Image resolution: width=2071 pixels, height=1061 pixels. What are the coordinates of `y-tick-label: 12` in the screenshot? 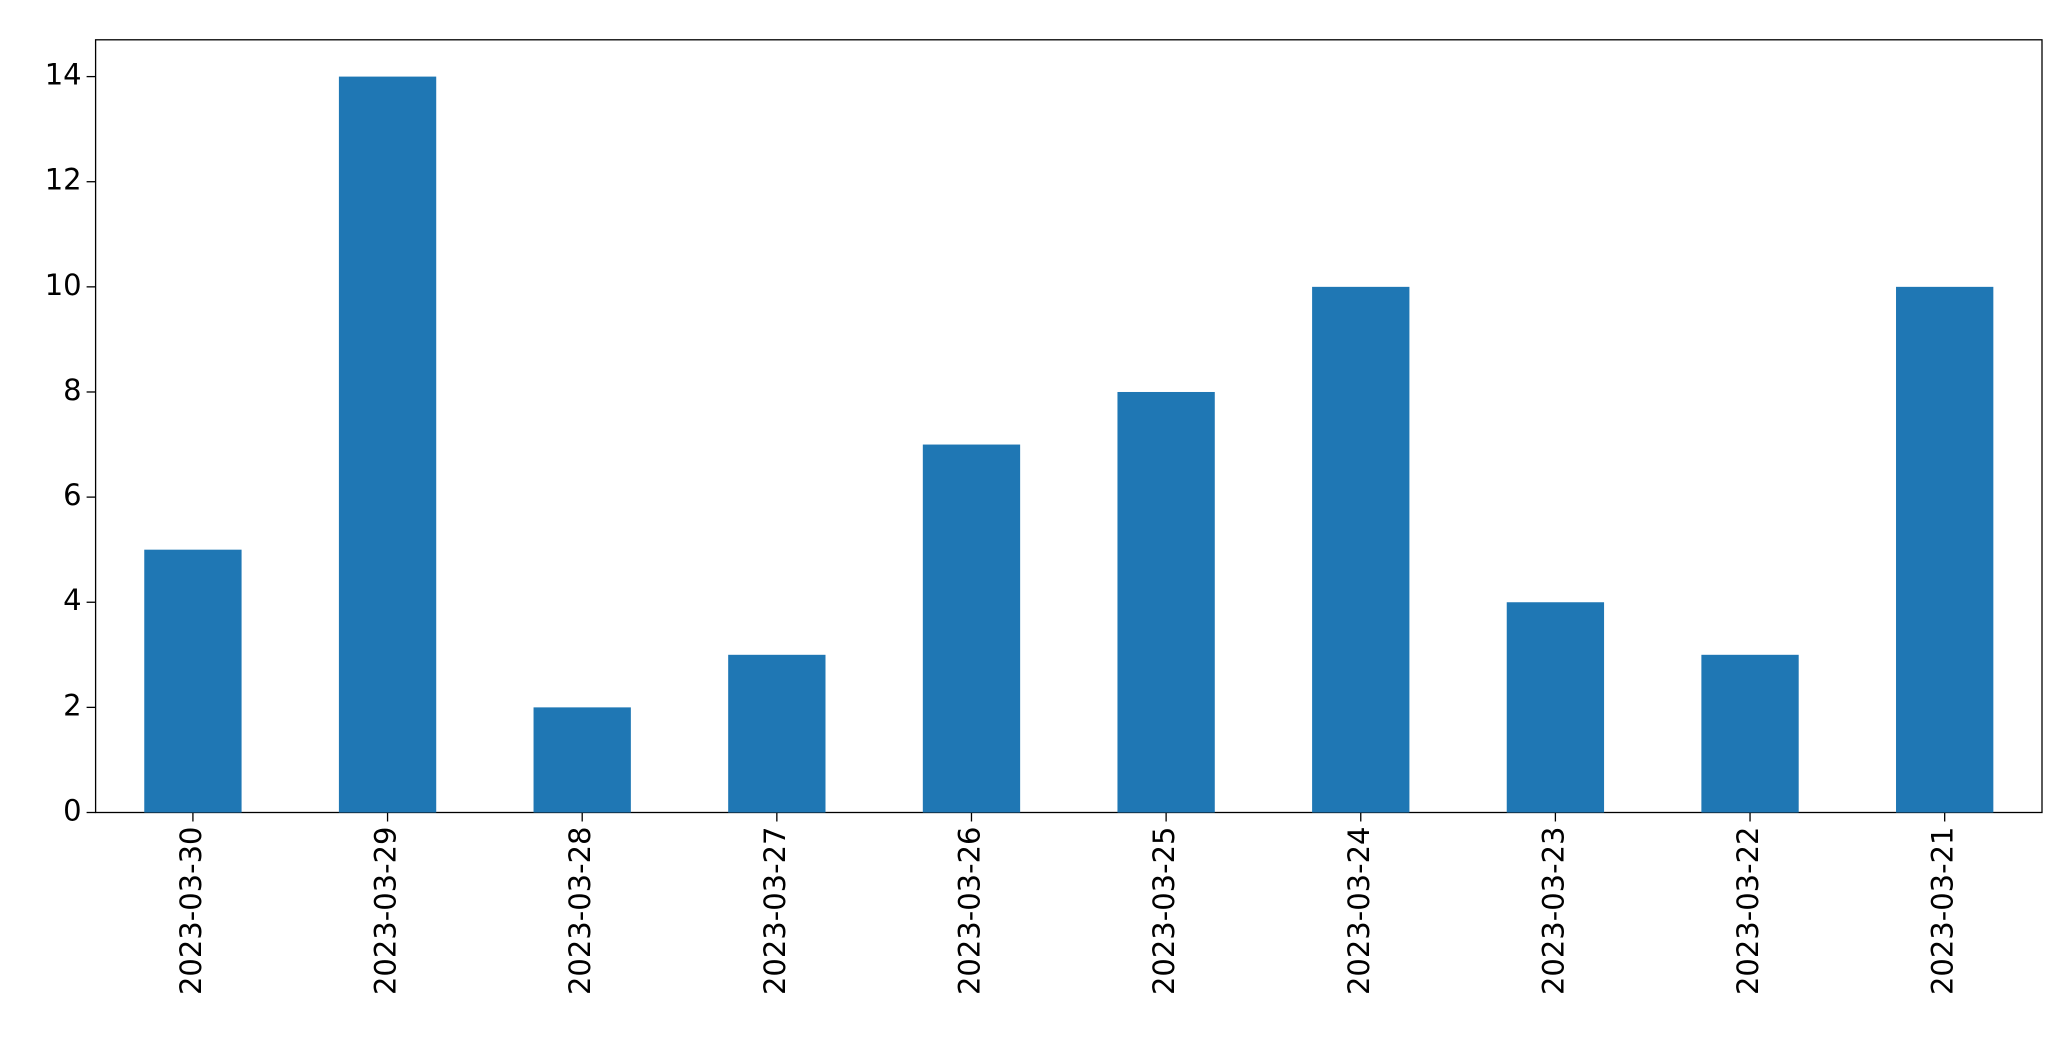 It's located at (63, 180).